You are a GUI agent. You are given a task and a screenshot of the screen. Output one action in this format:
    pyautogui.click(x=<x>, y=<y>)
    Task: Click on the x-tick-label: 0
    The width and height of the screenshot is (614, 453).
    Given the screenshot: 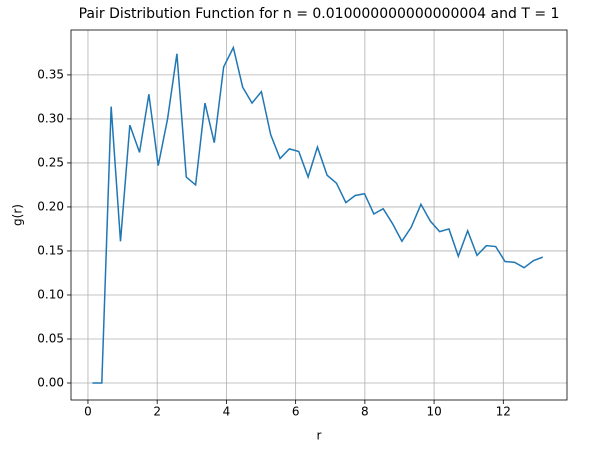 What is the action you would take?
    pyautogui.click(x=88, y=412)
    